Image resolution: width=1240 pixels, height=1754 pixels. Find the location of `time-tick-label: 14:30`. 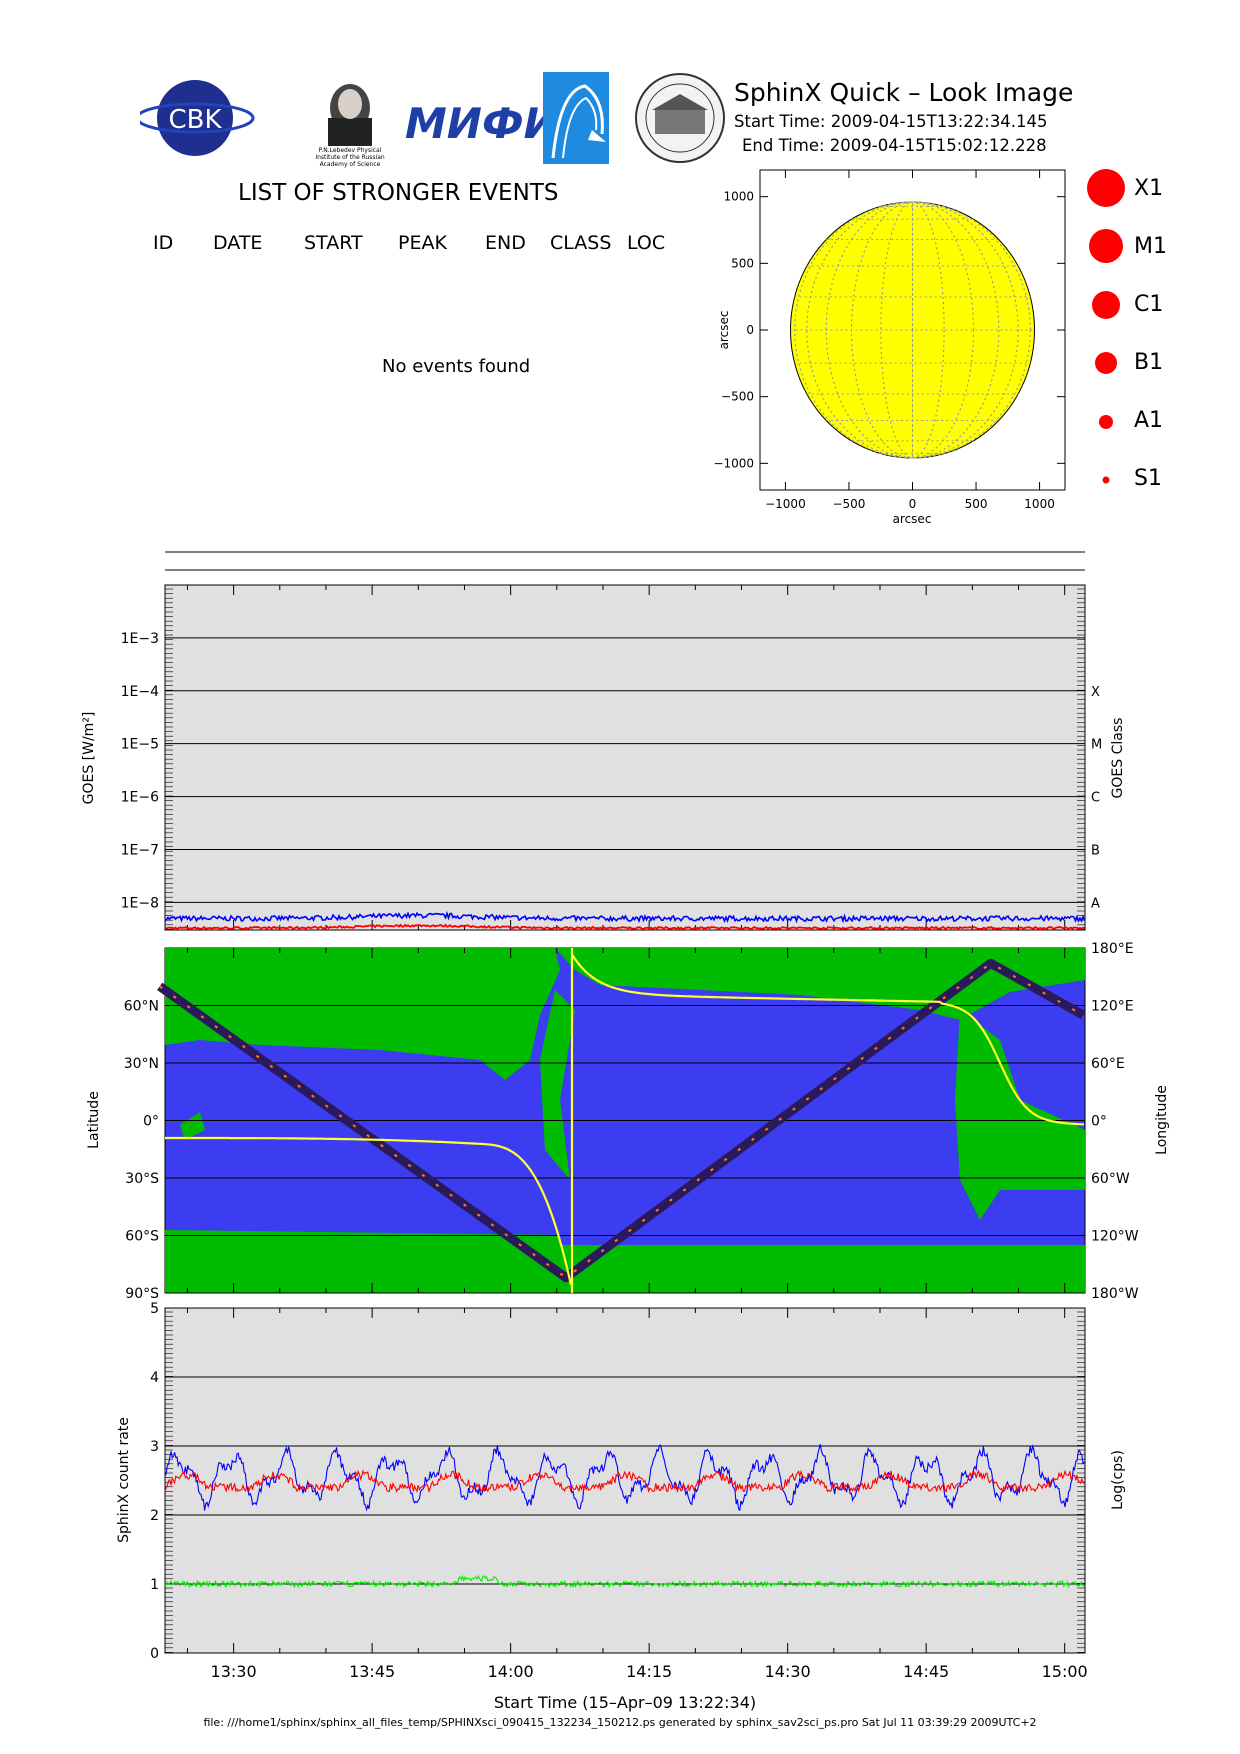

time-tick-label: 14:30 is located at coordinates (788, 1671).